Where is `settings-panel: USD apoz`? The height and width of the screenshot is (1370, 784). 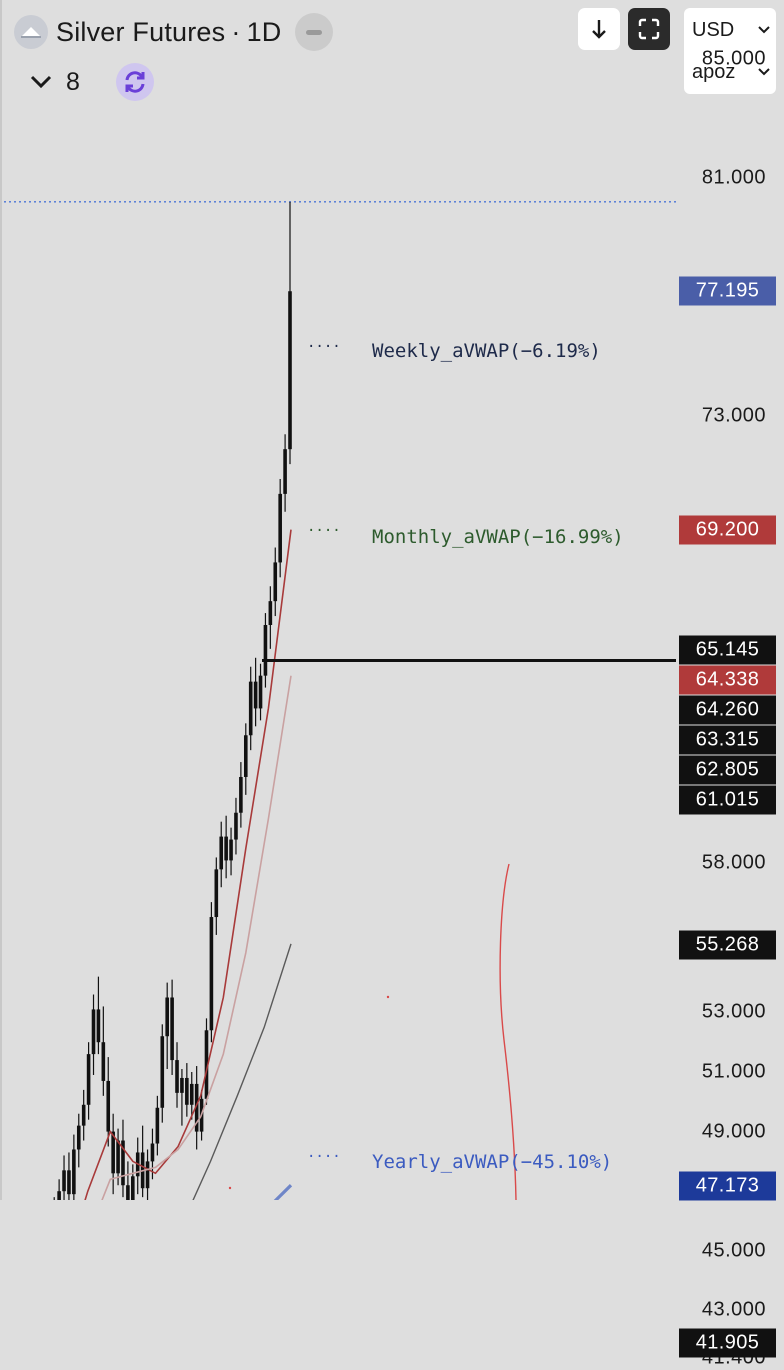
settings-panel: USD apoz is located at coordinates (730, 51).